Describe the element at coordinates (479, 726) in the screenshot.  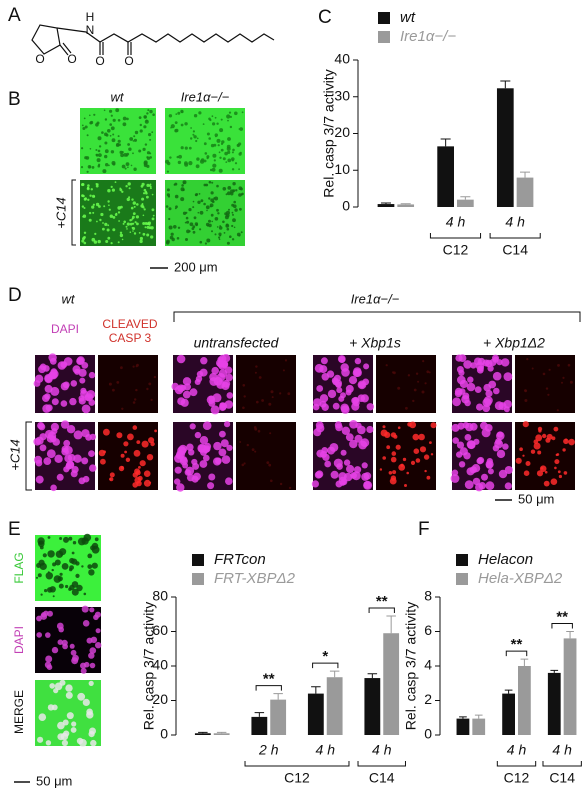
I see `bar` at that location.